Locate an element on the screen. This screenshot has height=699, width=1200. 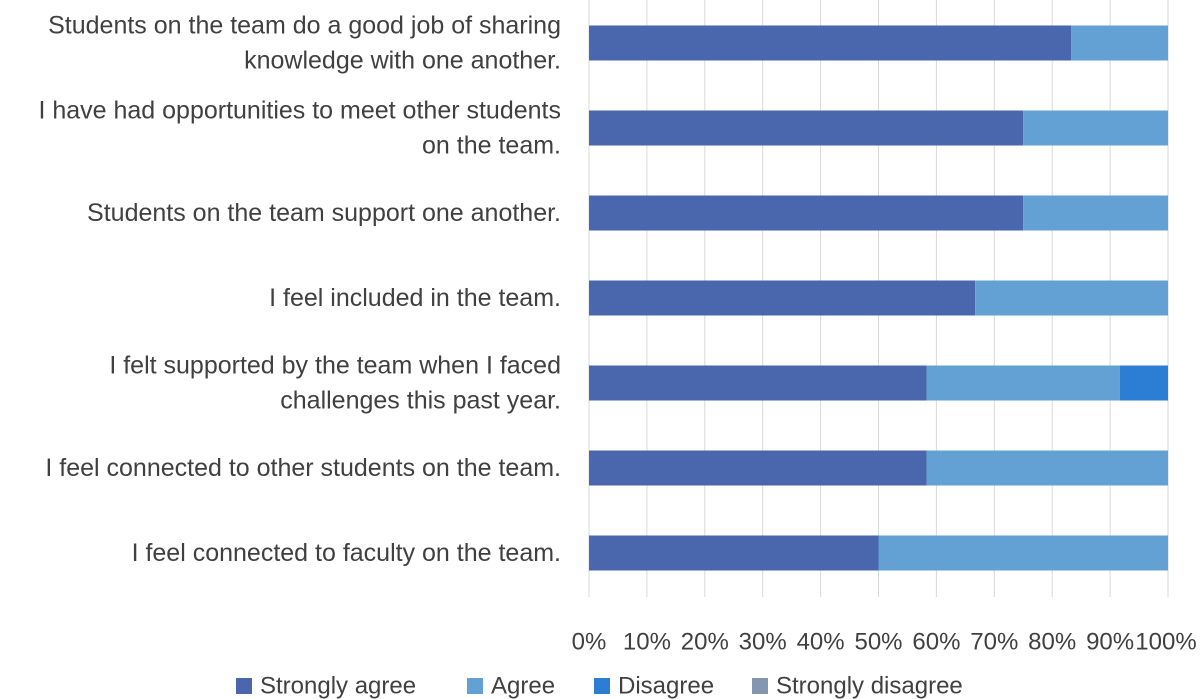
x-tick-label: 50% is located at coordinates (878, 642).